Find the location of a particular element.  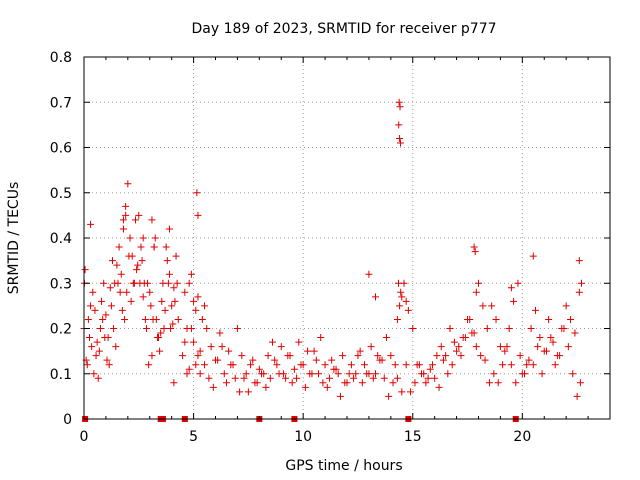

x-tick-label: 5 is located at coordinates (193, 437).